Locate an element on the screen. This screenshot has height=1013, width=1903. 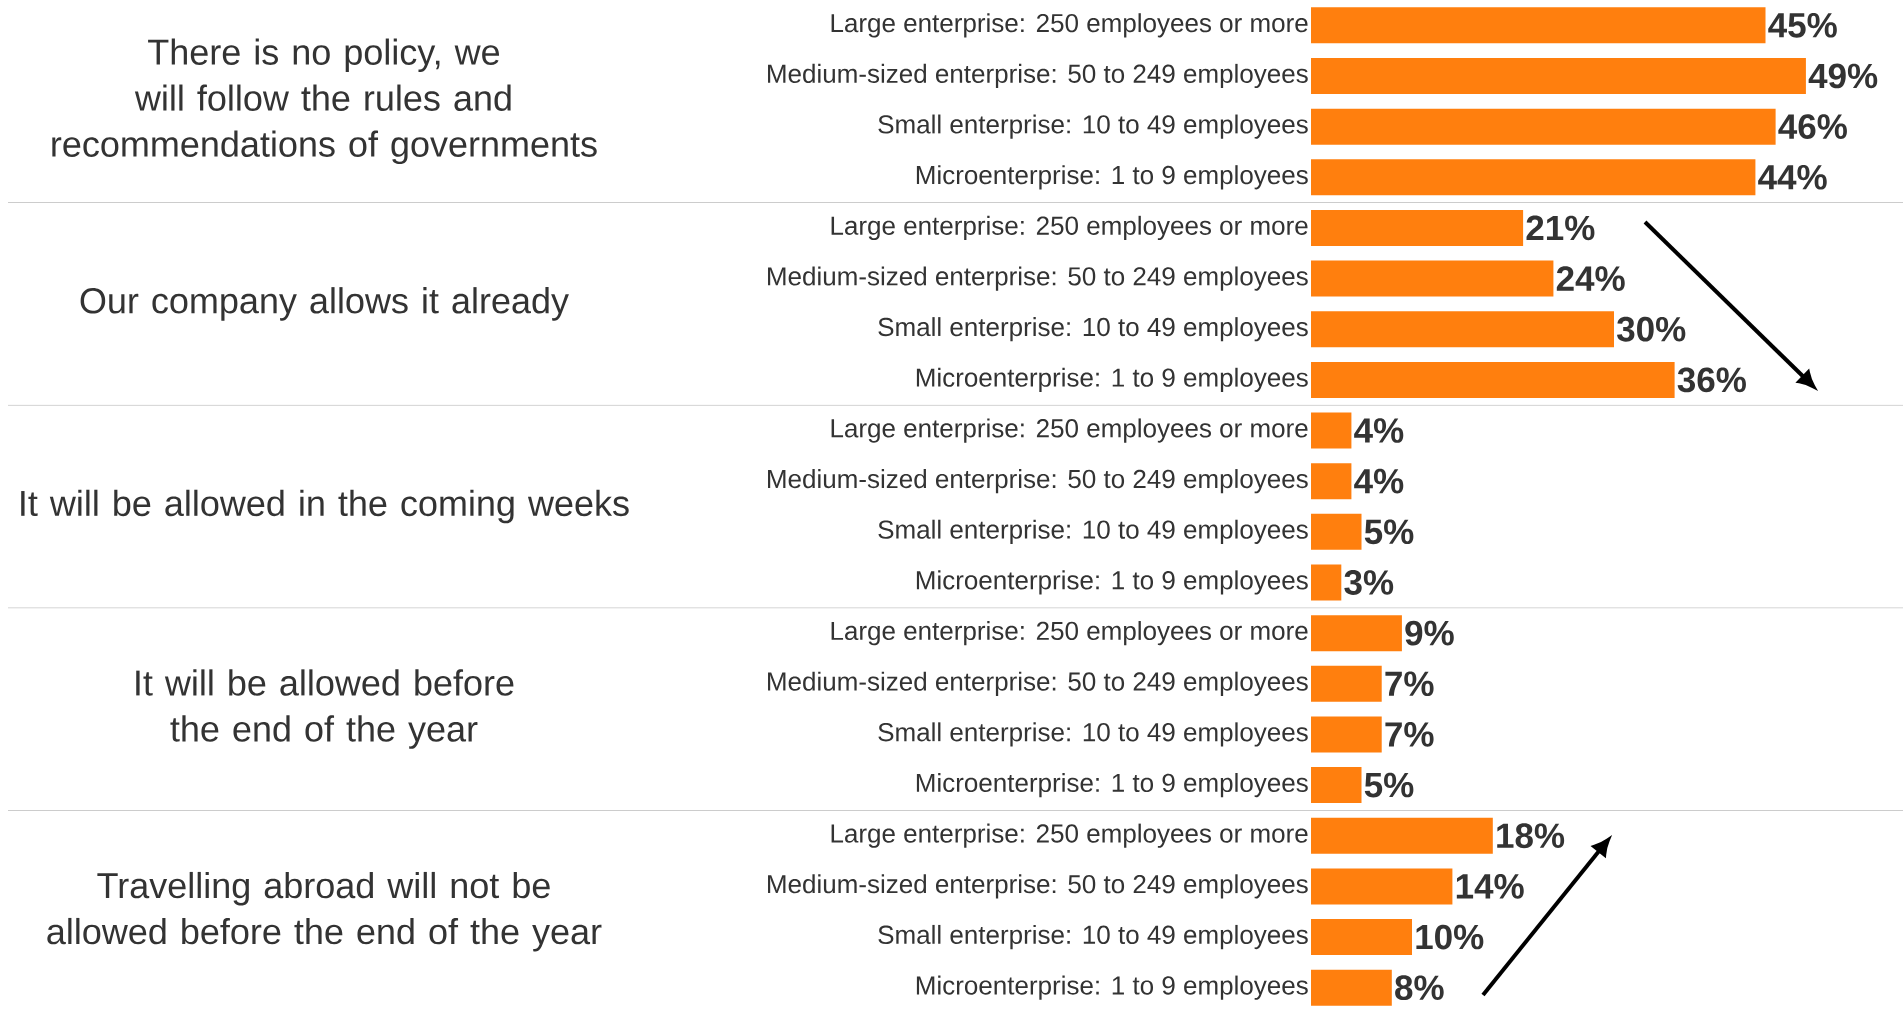
data-label: 10% is located at coordinates (1450, 937).